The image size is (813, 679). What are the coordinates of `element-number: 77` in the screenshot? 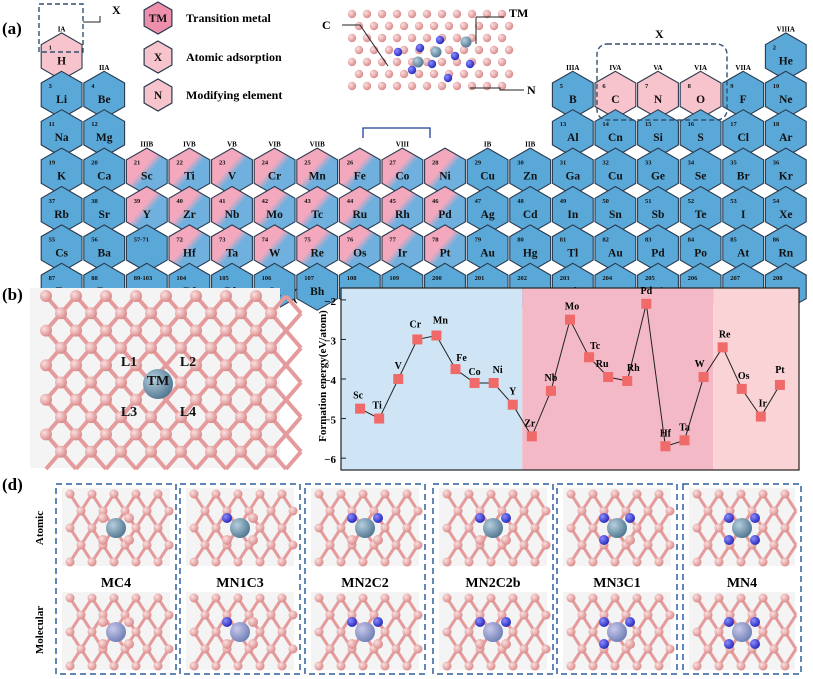 It's located at (392, 239).